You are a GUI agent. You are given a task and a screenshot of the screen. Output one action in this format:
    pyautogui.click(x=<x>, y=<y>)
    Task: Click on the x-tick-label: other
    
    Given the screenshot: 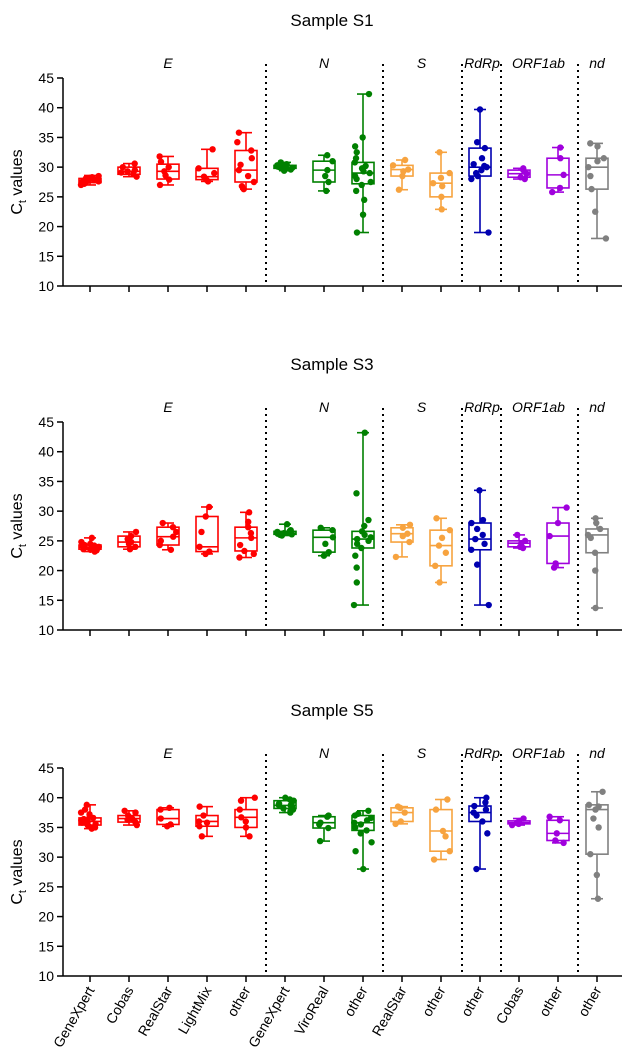 What is the action you would take?
    pyautogui.click(x=356, y=1001)
    